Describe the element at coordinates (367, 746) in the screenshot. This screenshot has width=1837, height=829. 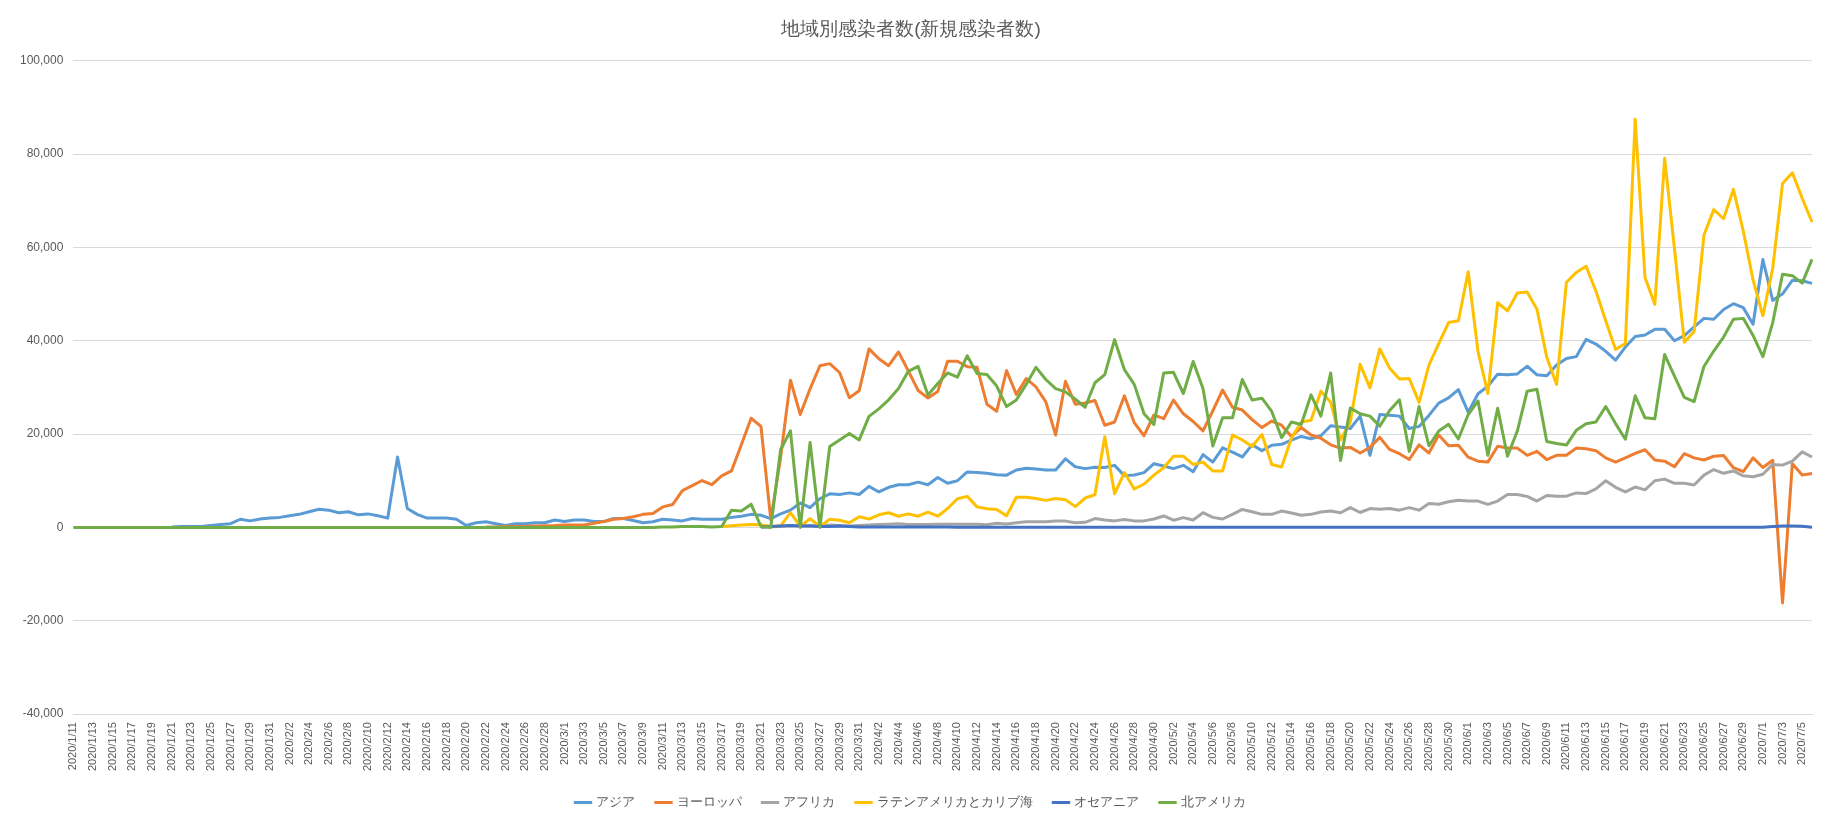
I see `x-tick-label: 2020/2/10` at that location.